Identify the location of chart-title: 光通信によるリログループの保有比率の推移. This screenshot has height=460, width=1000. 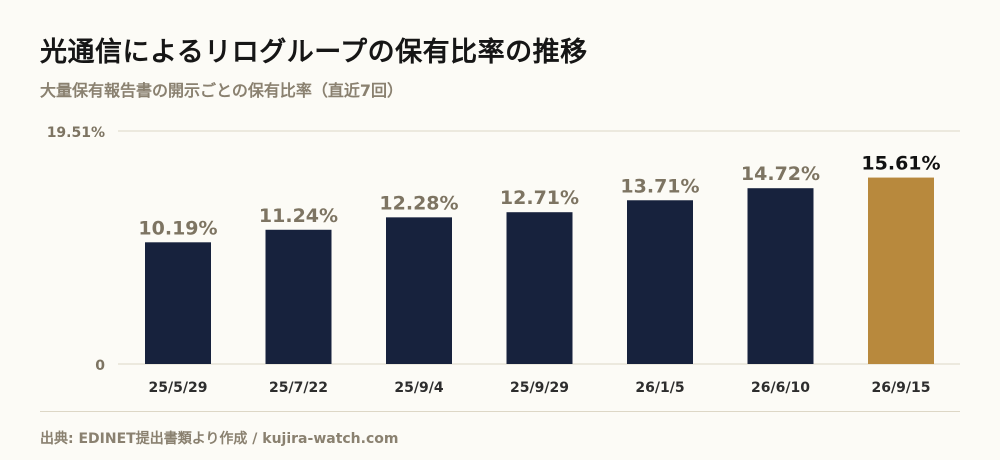
(314, 52).